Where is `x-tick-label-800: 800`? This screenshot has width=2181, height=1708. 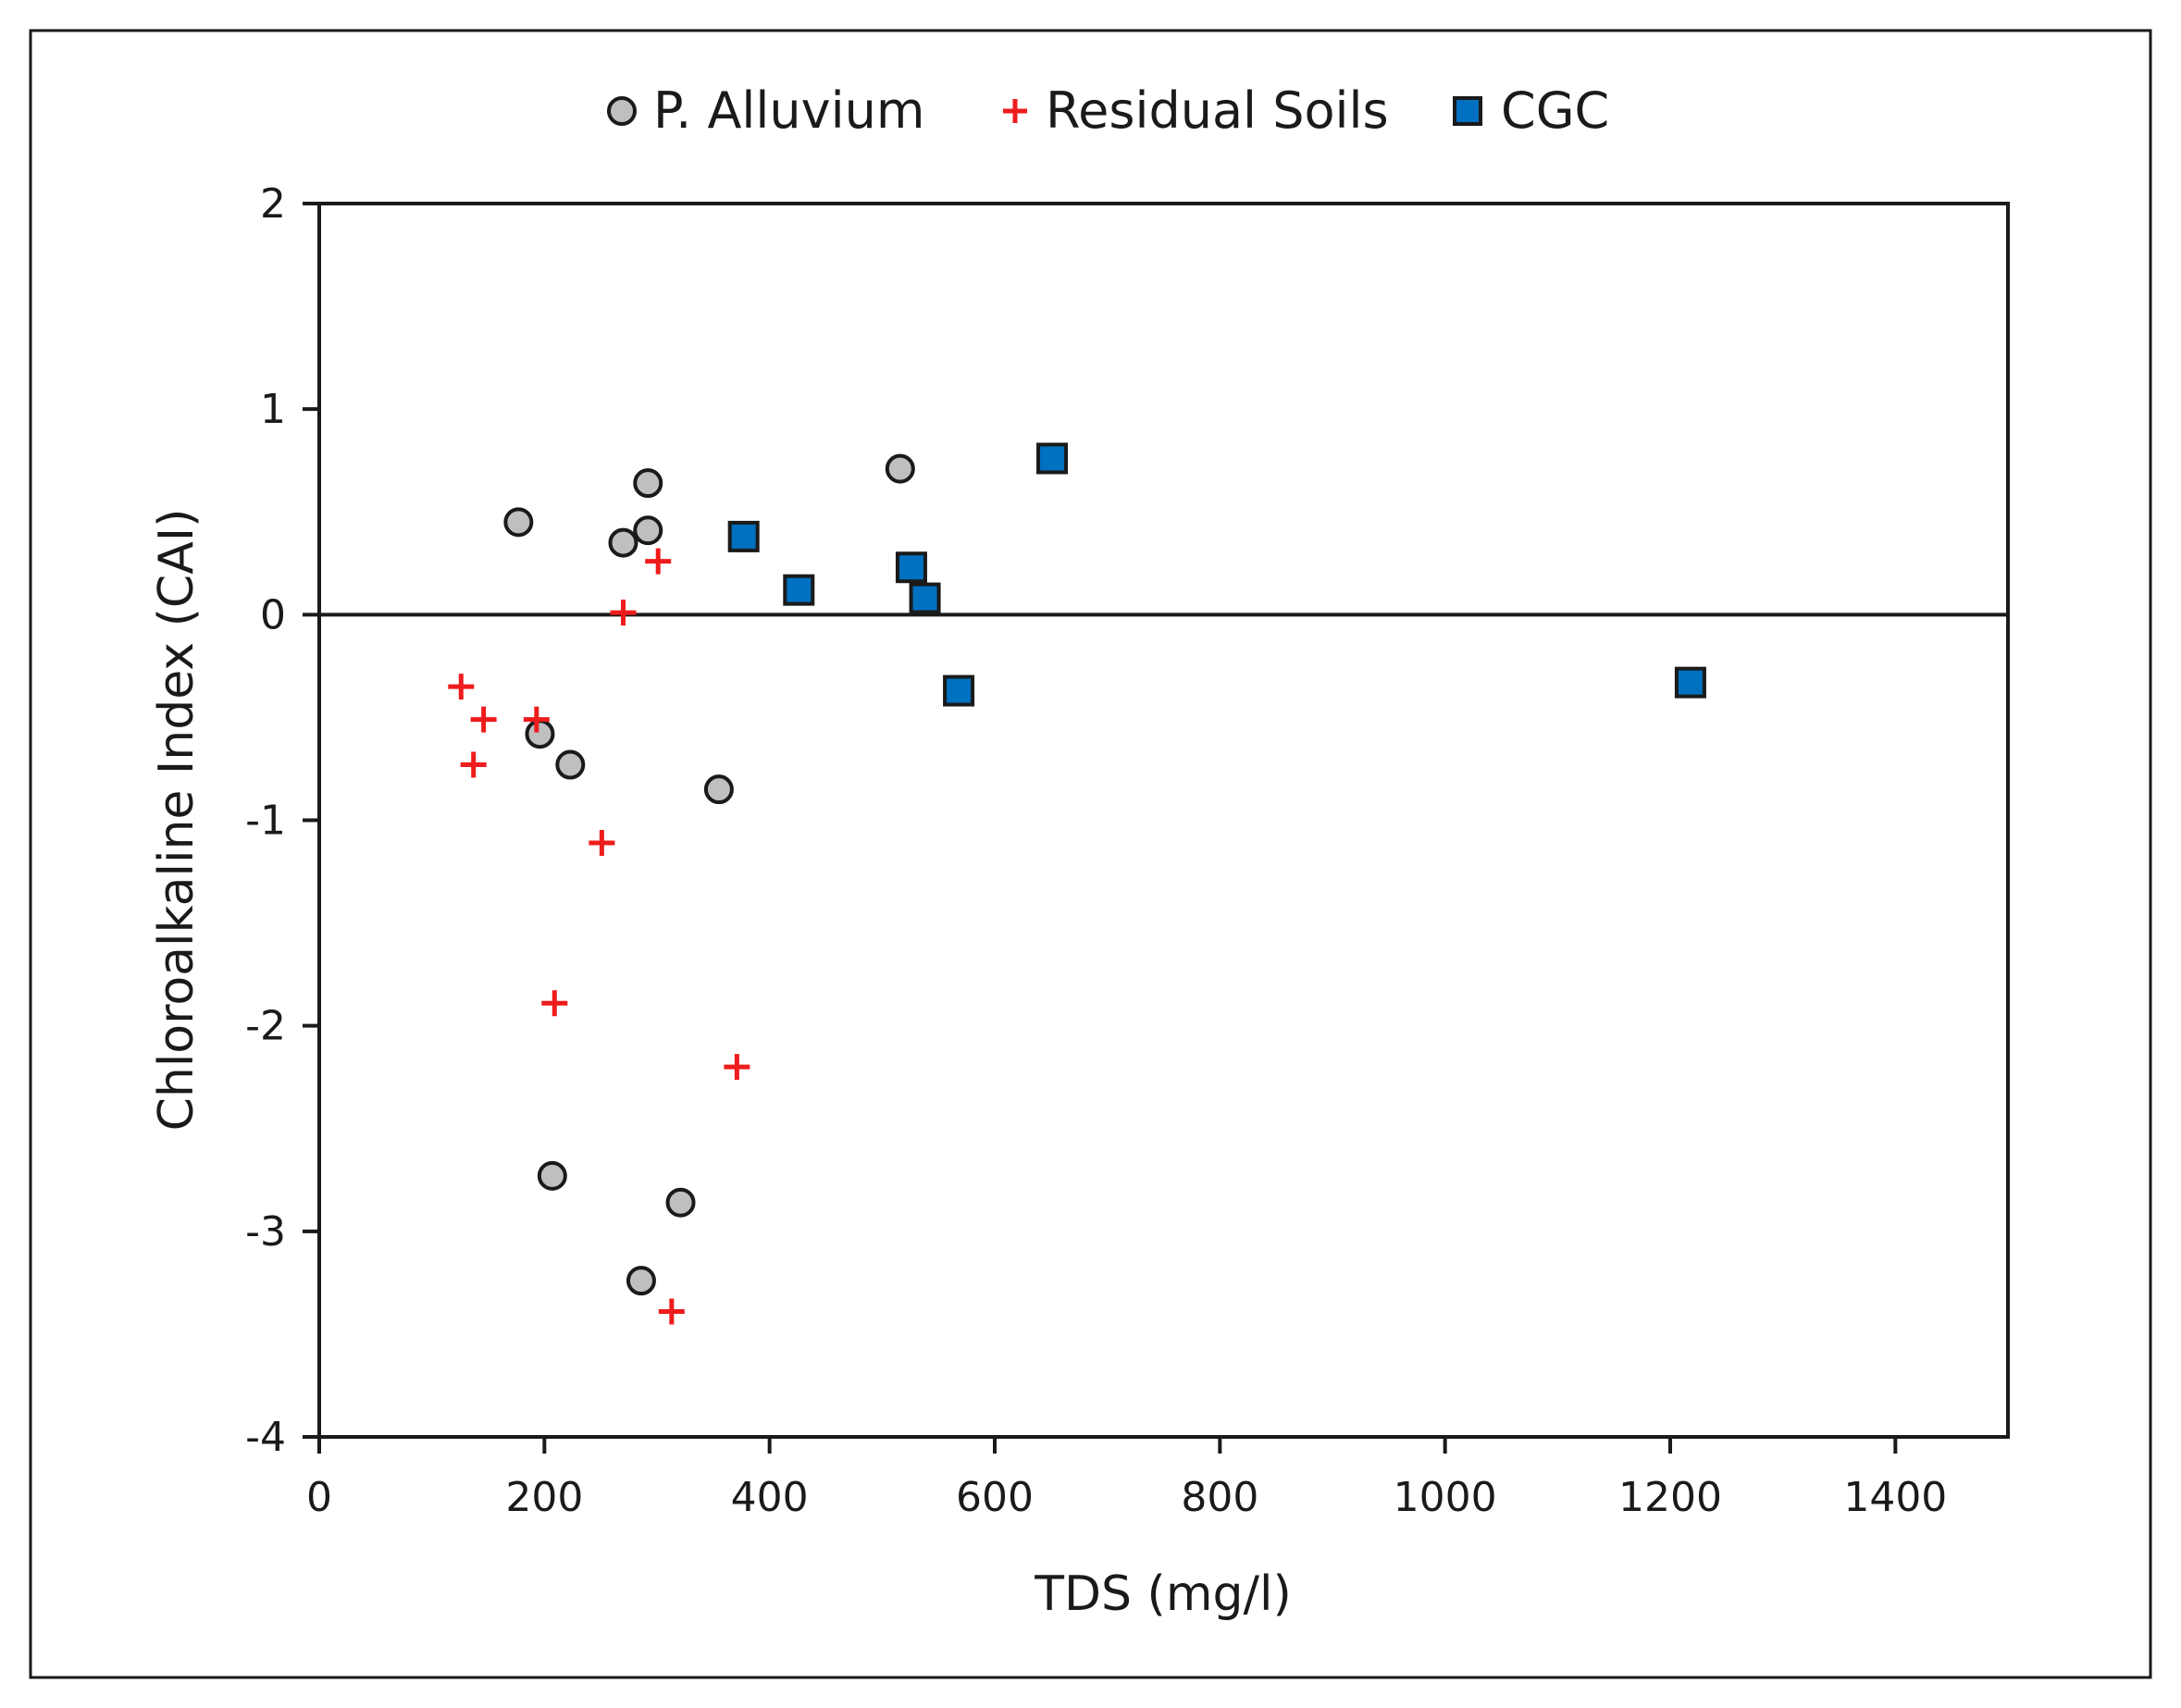 x-tick-label-800: 800 is located at coordinates (1219, 1497).